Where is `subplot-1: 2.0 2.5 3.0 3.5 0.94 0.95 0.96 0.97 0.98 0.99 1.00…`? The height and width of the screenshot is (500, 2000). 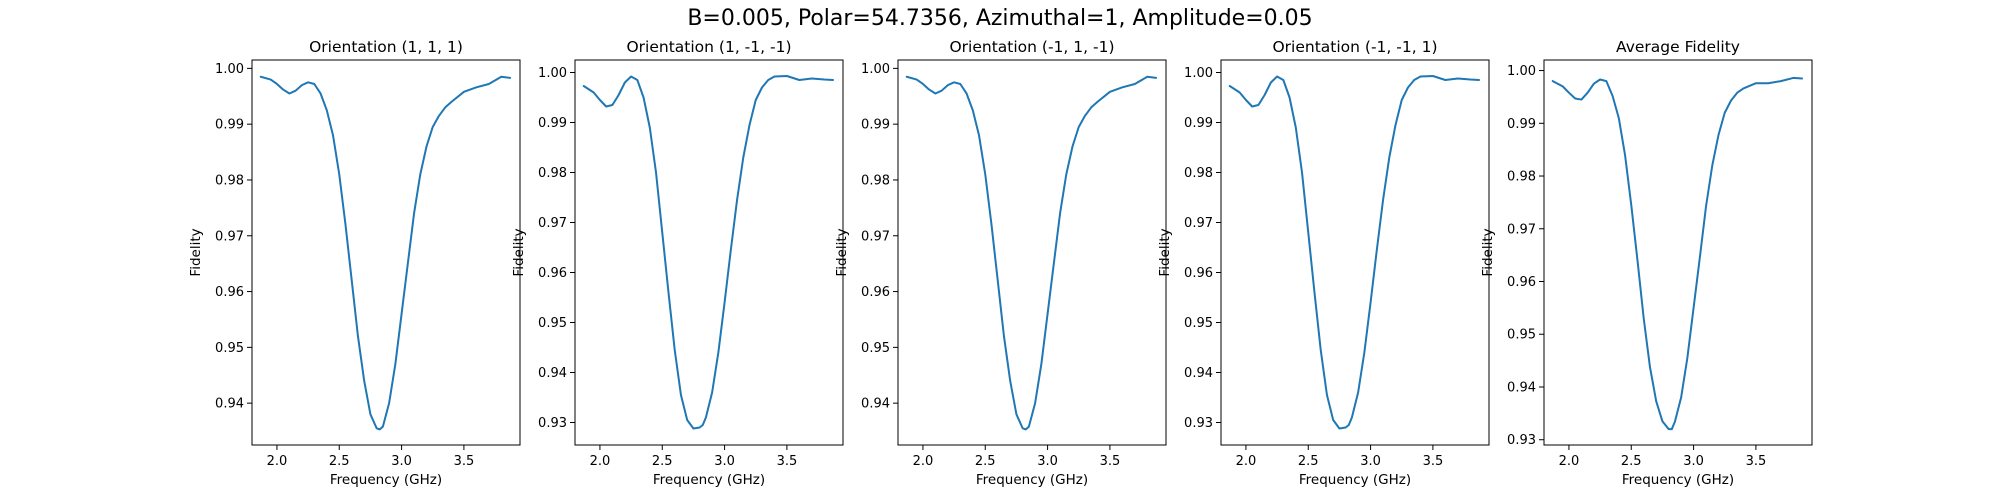
subplot-1: 2.0 2.5 3.0 3.5 0.94 0.95 0.96 0.97 0.98 0.99 1.00… is located at coordinates (354, 263).